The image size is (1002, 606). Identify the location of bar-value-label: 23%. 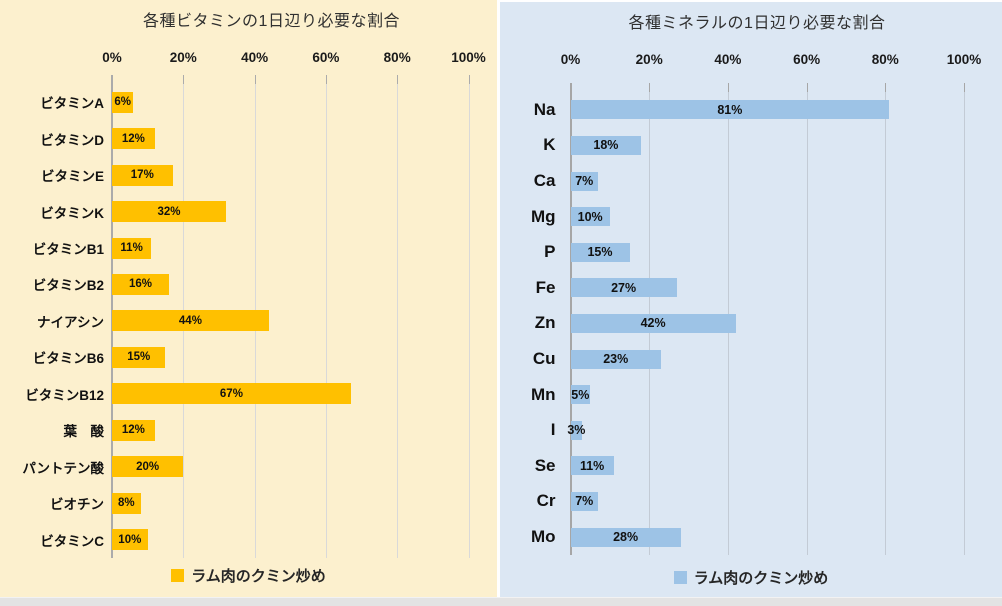
(616, 359).